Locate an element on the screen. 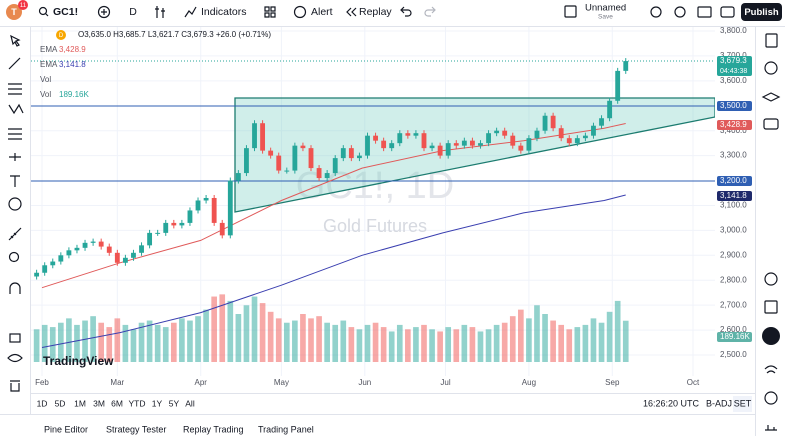 This screenshot has height=436, width=785. replay-button: Replay is located at coordinates (375, 12).